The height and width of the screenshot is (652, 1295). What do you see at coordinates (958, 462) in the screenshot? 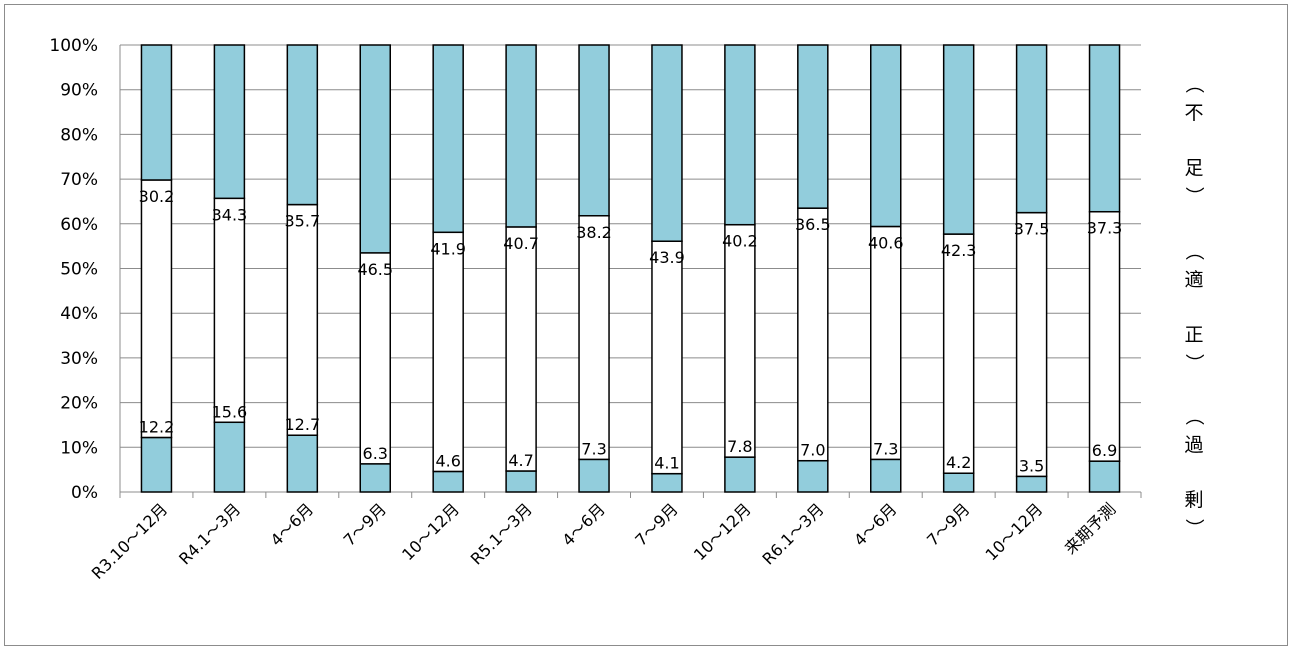
I see `data-label-over: 4.2` at bounding box center [958, 462].